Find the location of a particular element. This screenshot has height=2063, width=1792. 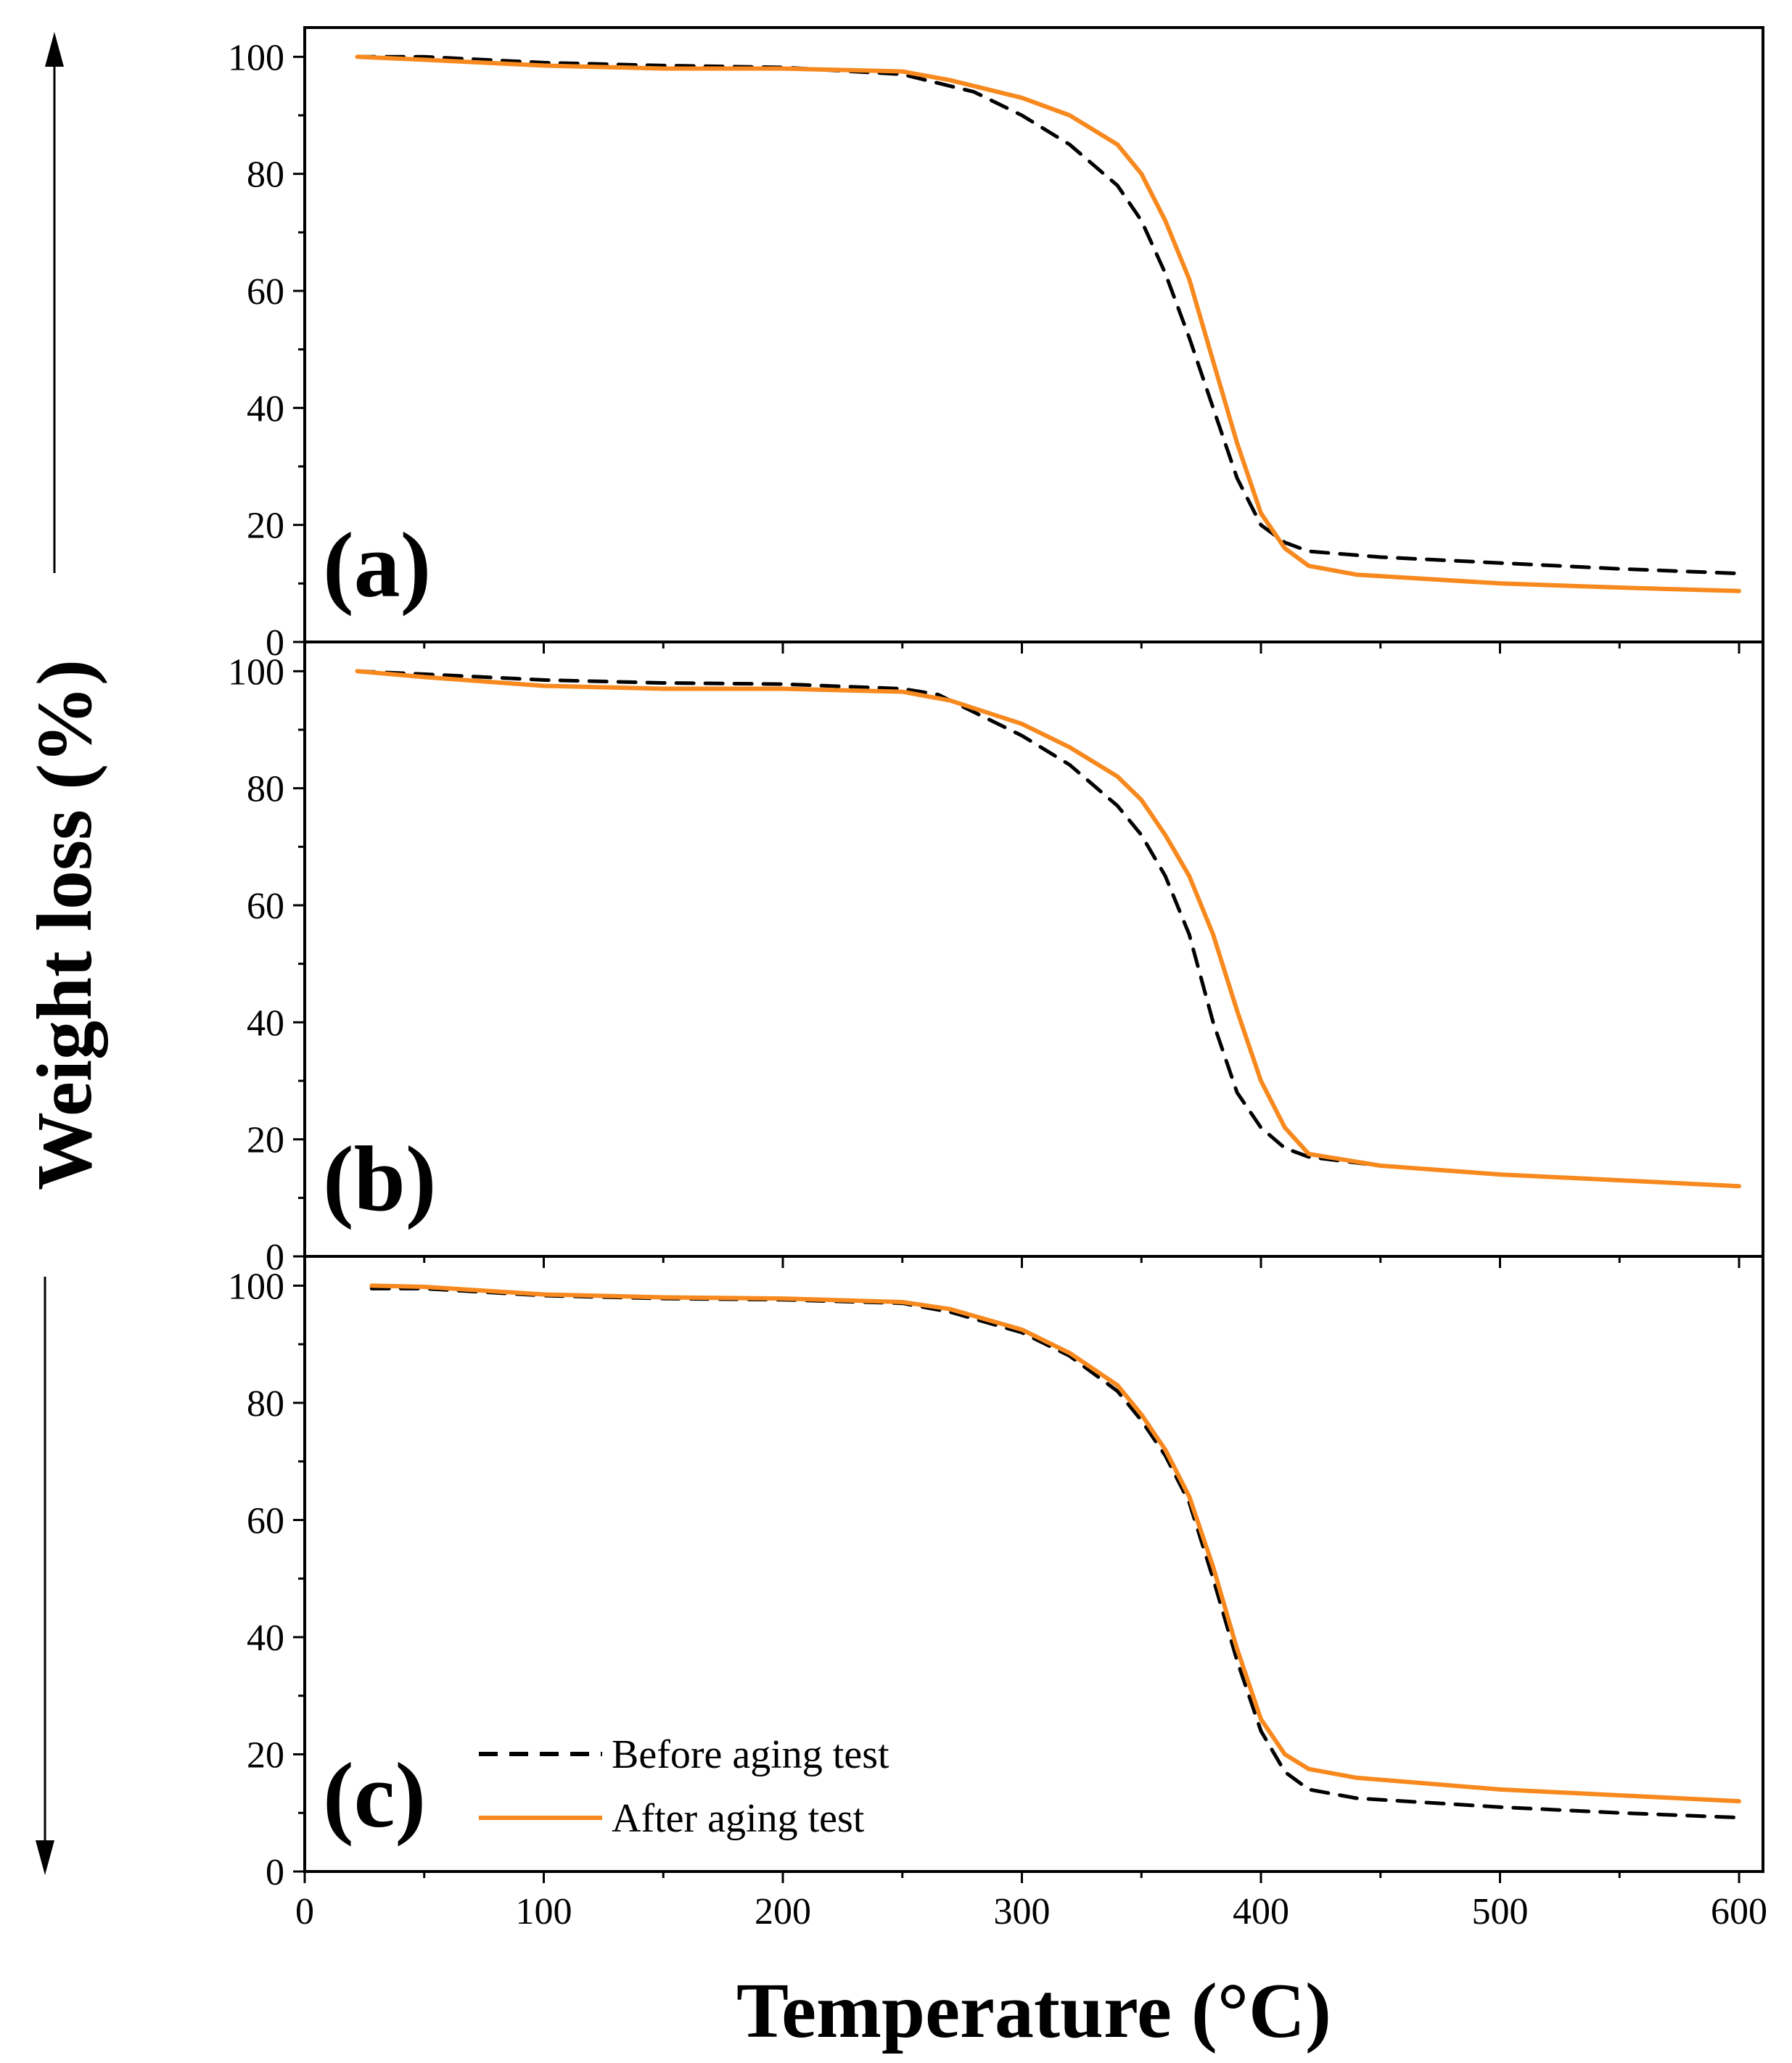

y-tick-label-c: 100 is located at coordinates (256, 1287).